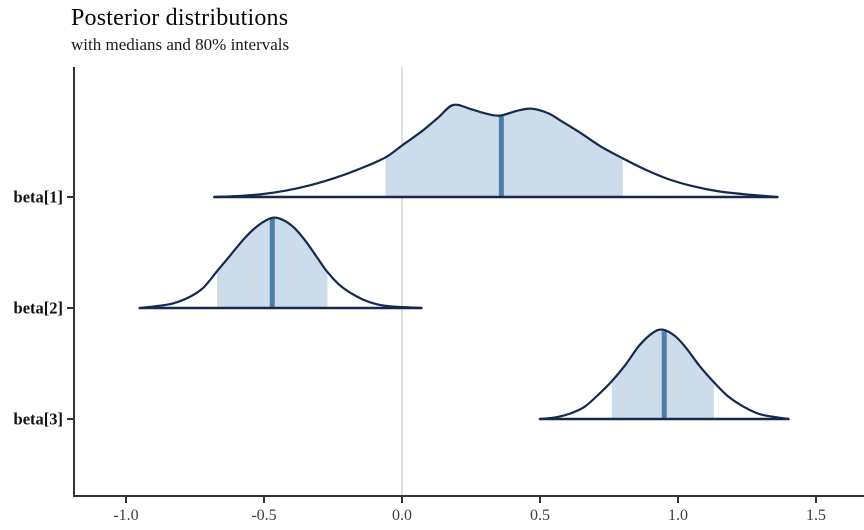 The width and height of the screenshot is (864, 530). I want to click on y-axis-label-beta[1]: beta[1], so click(38, 197).